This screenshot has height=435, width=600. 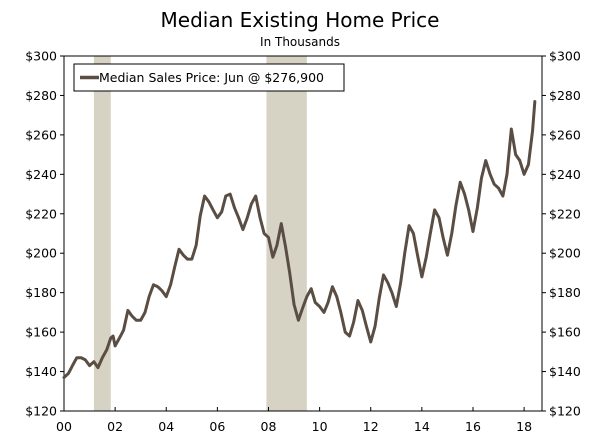 I want to click on y-tick-label-right: $240, so click(x=565, y=174).